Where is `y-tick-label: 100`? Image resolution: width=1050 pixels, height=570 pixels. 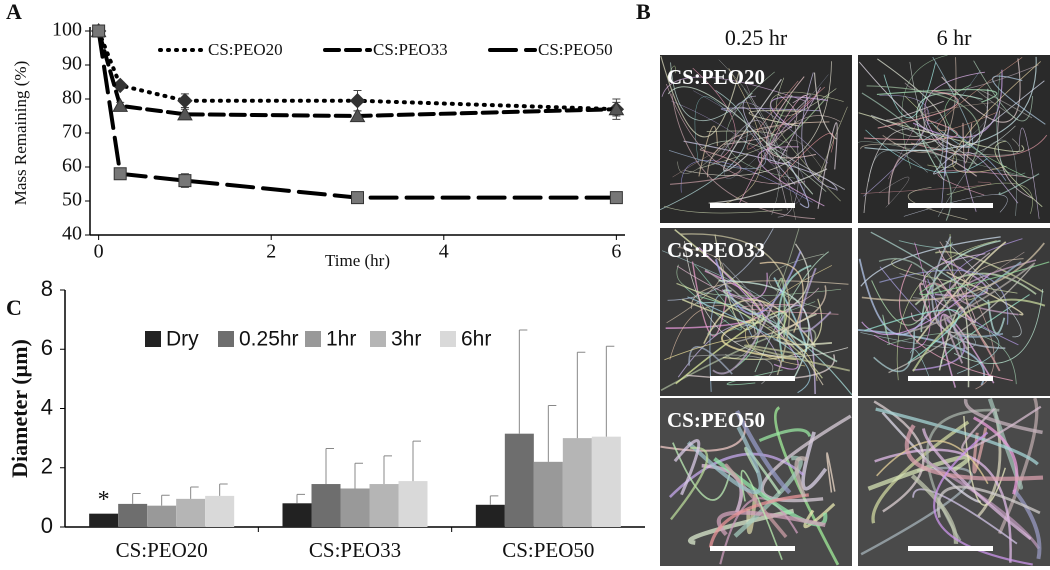
y-tick-label: 100 is located at coordinates (67, 30).